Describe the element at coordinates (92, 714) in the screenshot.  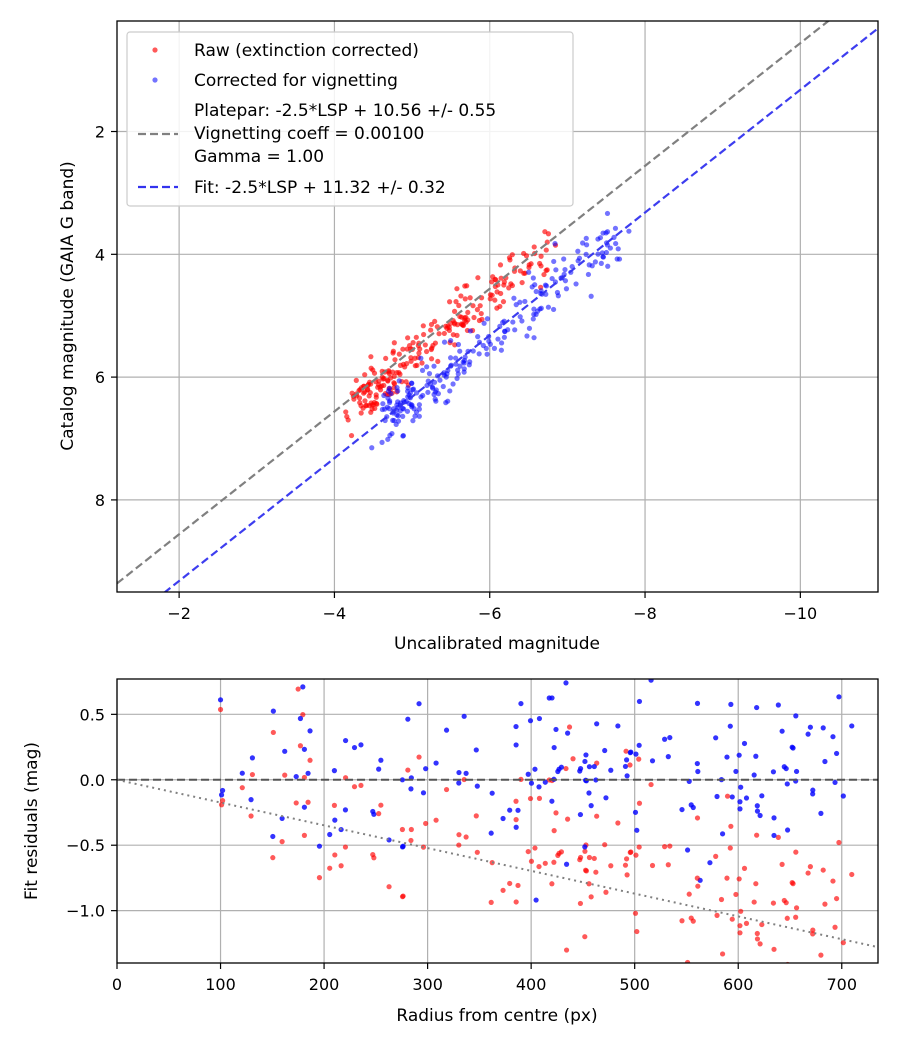
I see `bottom-y-tick-label: 0.5` at that location.